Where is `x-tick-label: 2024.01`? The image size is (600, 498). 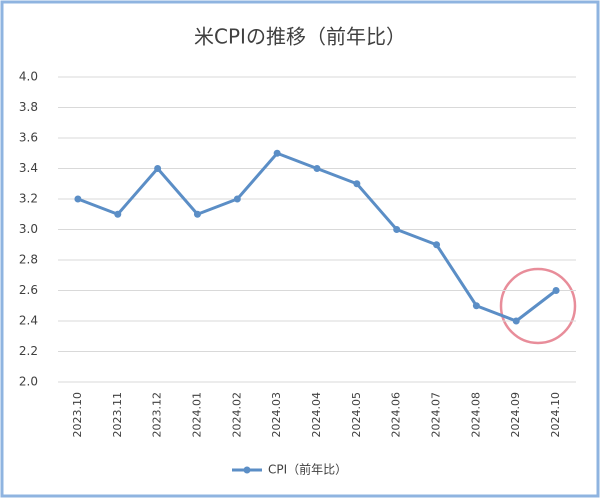
x-tick-label: 2024.01 is located at coordinates (196, 415).